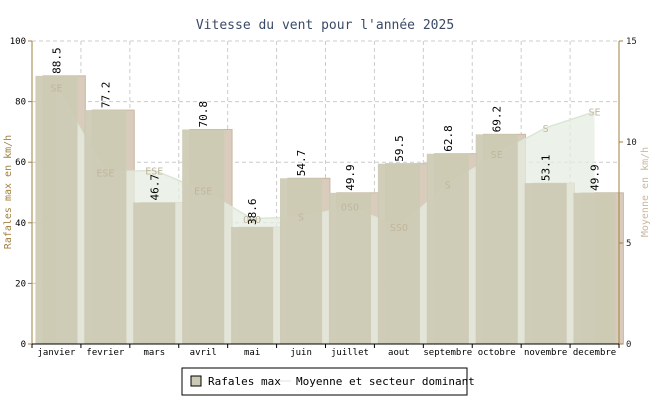  I want to click on bar-value-label: 70.8, so click(203, 114).